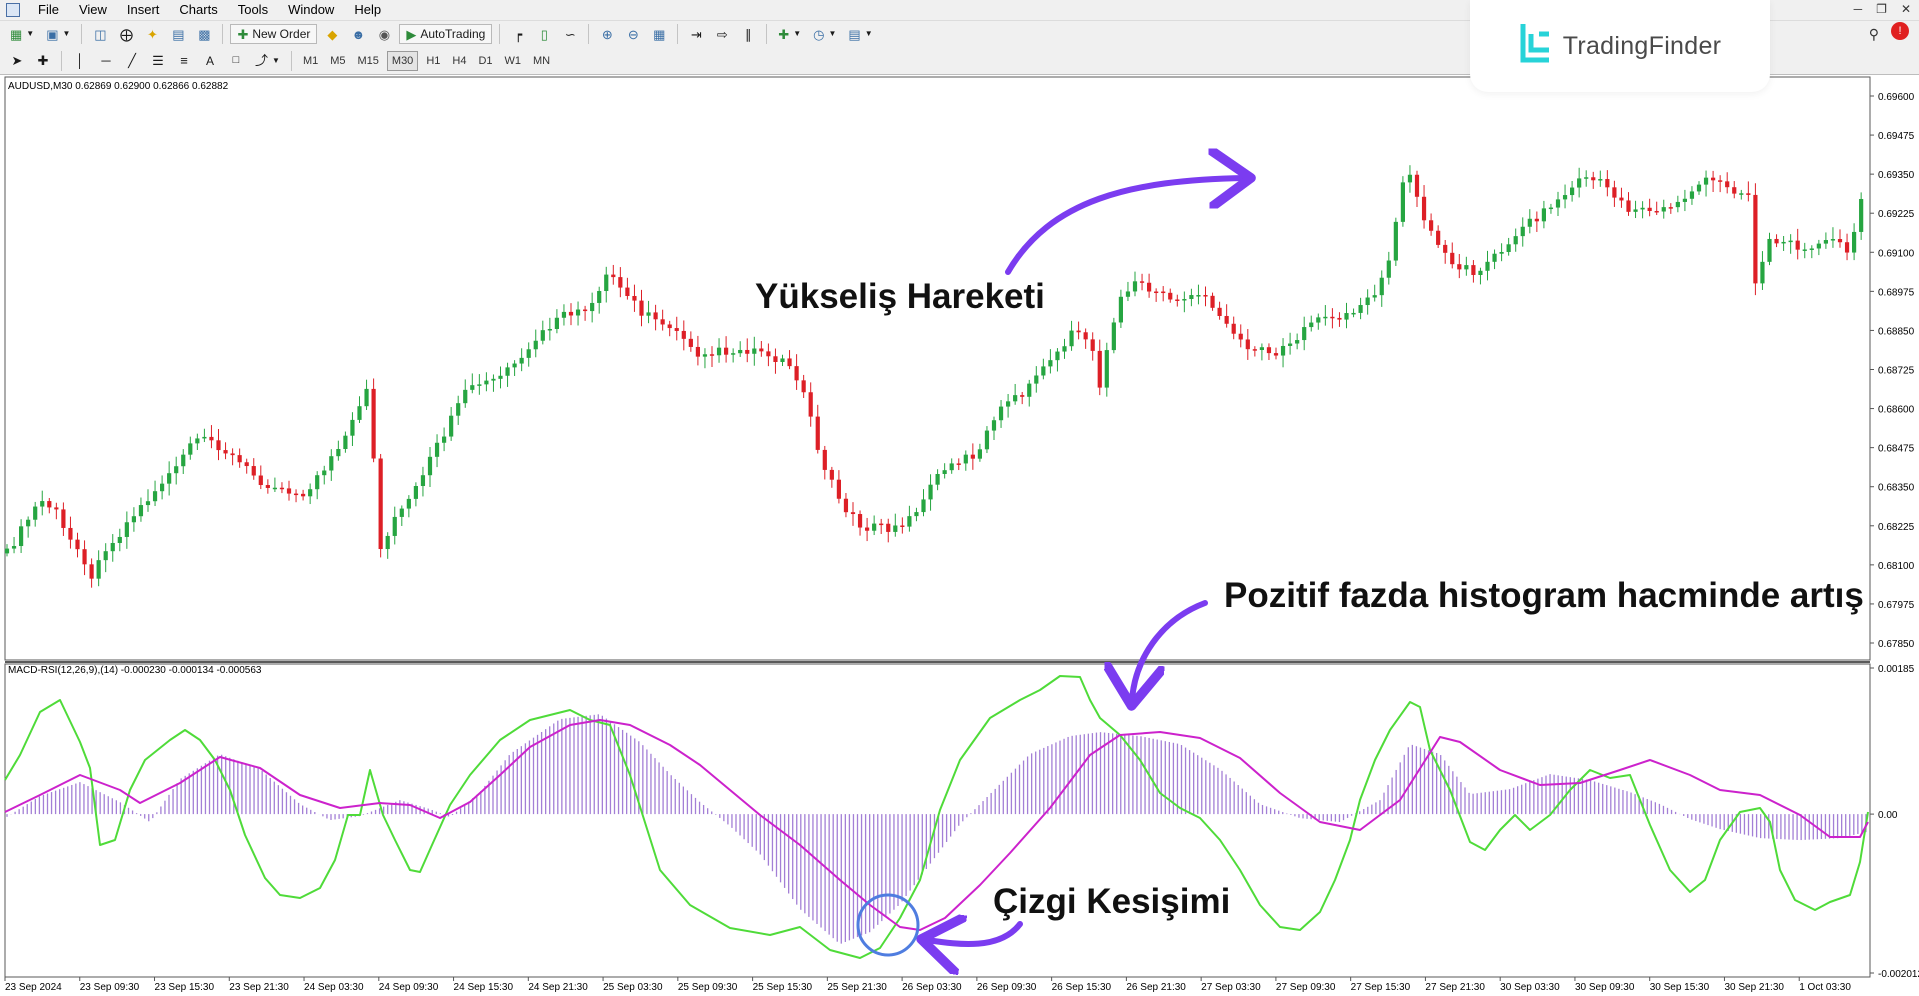 This screenshot has width=1919, height=996. What do you see at coordinates (1881, 9) in the screenshot?
I see `restore-icon: ❐` at bounding box center [1881, 9].